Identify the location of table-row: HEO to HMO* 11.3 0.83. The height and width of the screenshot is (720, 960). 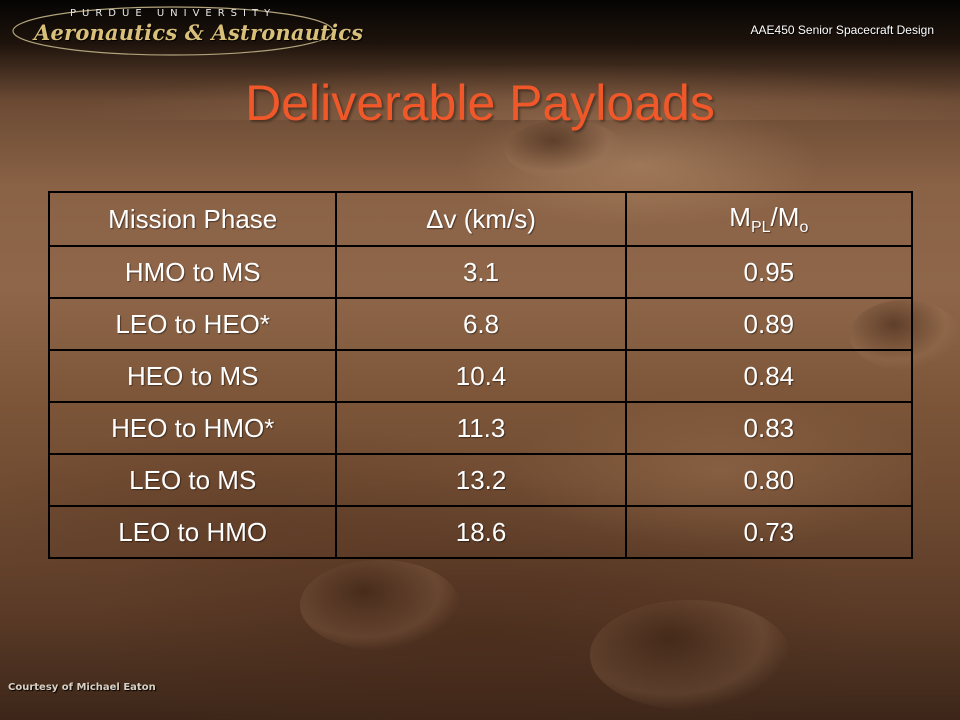
(480, 428).